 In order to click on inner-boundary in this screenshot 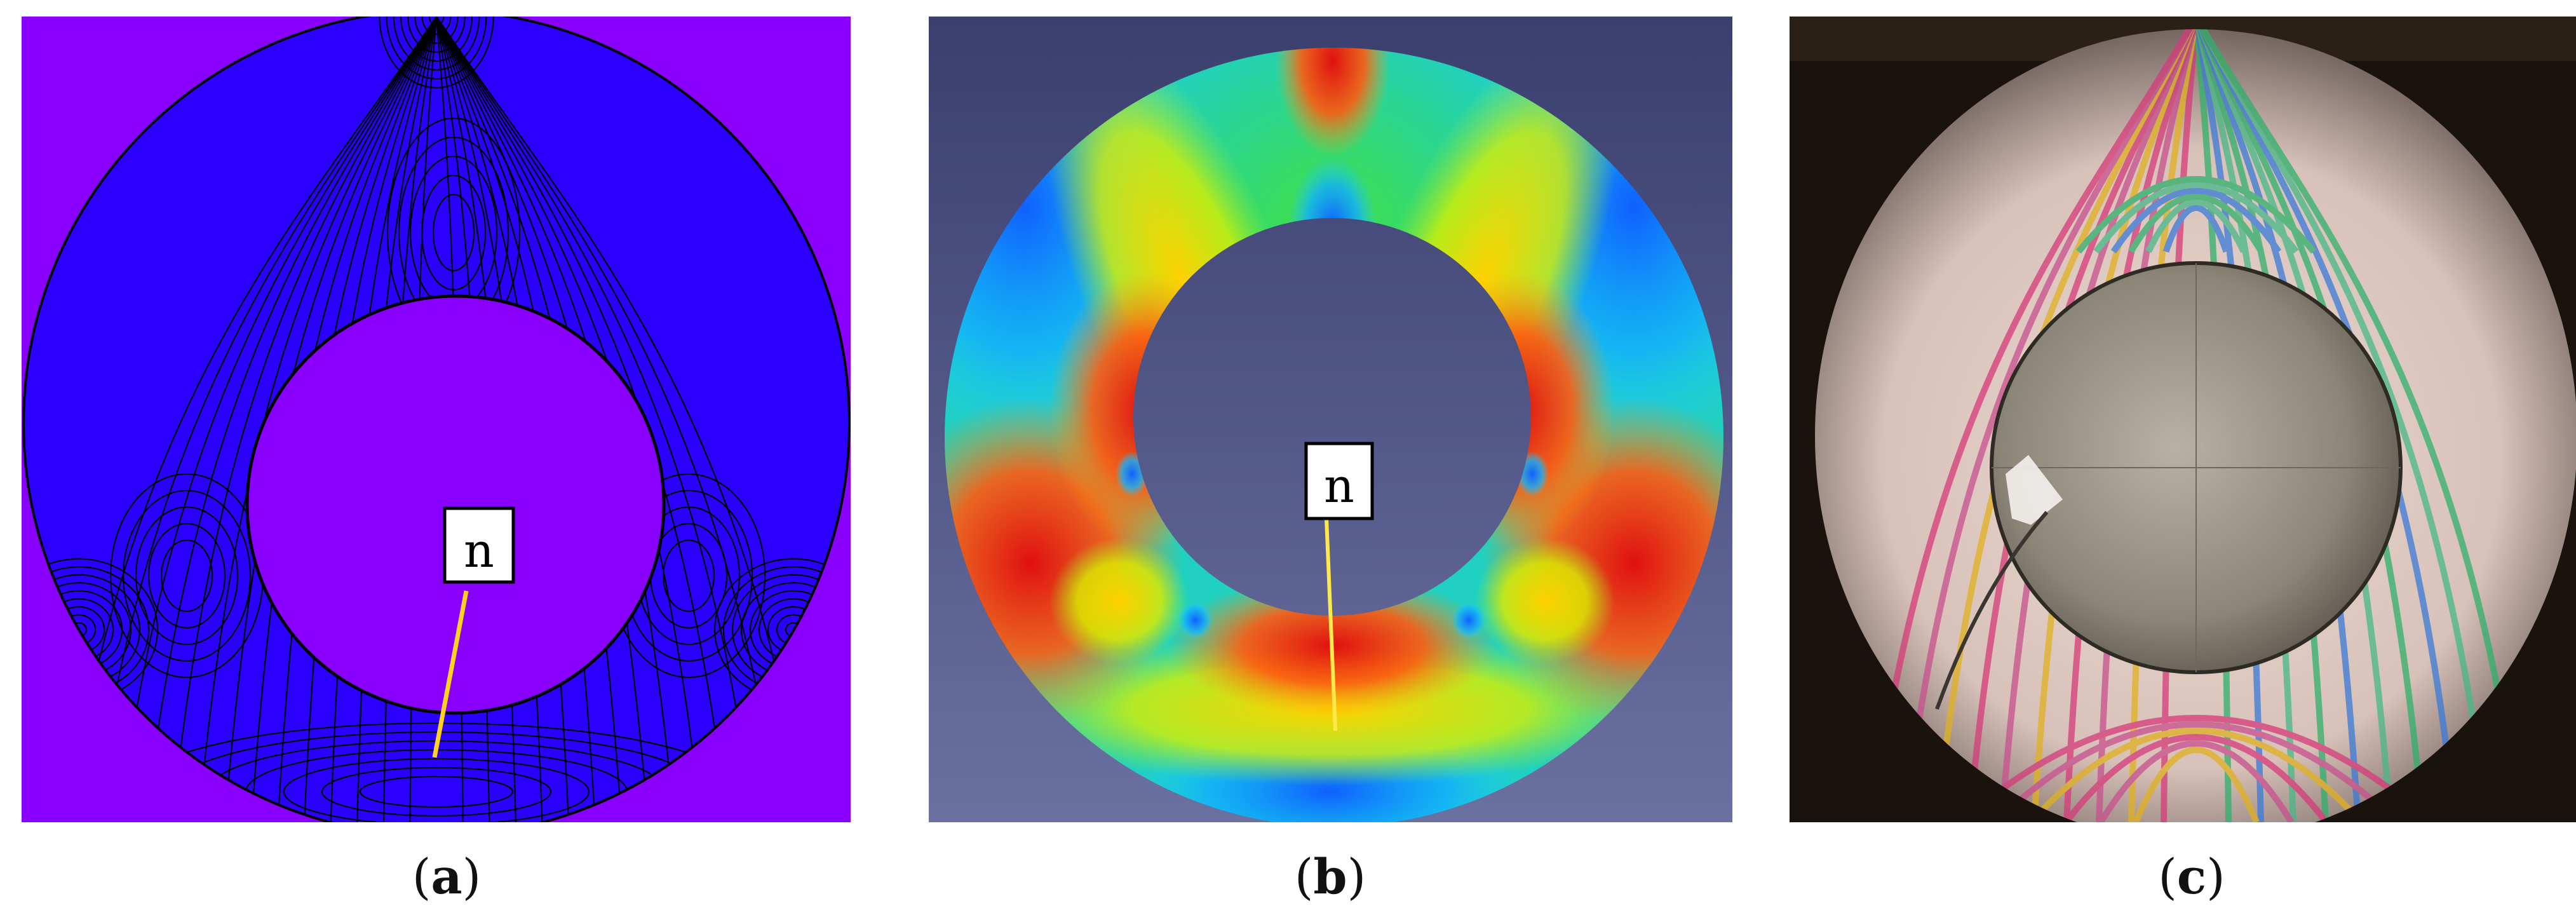, I will do `click(455, 504)`.